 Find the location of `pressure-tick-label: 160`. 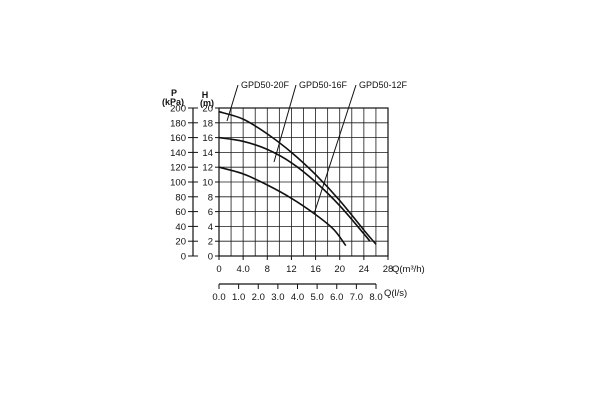

pressure-tick-label: 160 is located at coordinates (178, 138).